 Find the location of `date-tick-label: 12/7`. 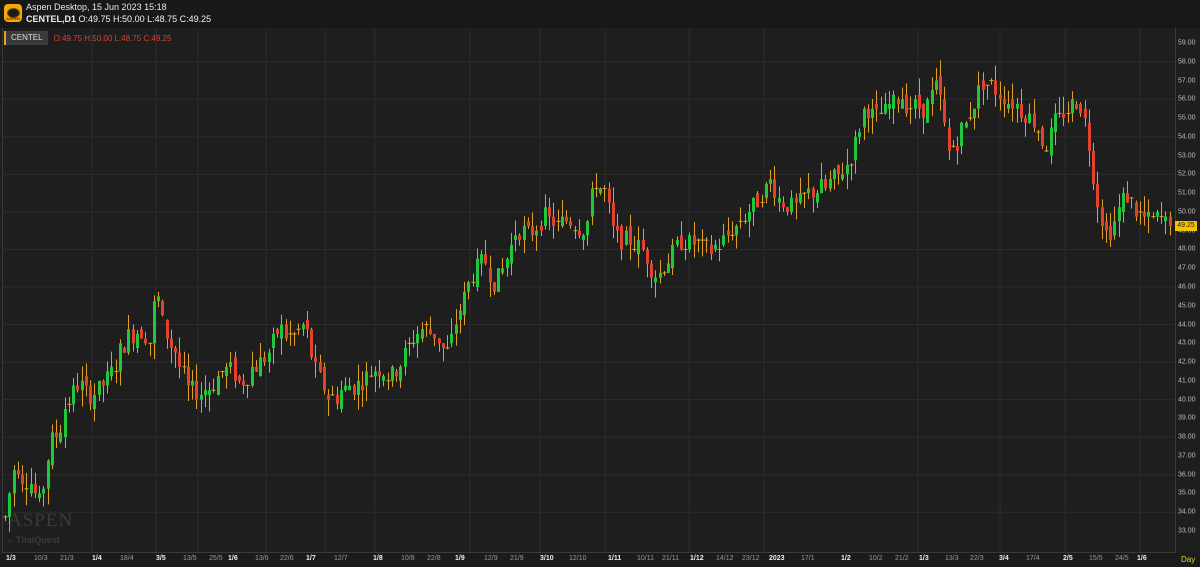

date-tick-label: 12/7 is located at coordinates (341, 558).